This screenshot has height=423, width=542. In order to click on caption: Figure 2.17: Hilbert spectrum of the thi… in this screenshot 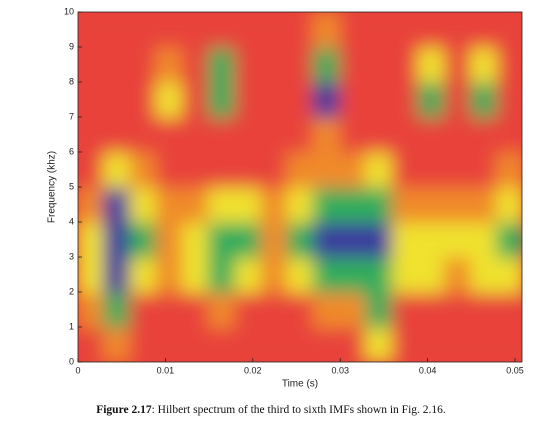, I will do `click(271, 410)`.